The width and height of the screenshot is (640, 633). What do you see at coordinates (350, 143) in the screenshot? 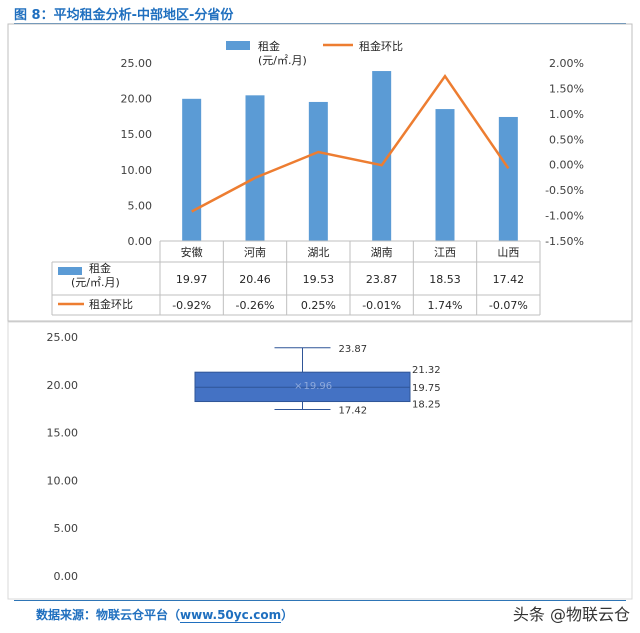
I see `ratio-line-series` at bounding box center [350, 143].